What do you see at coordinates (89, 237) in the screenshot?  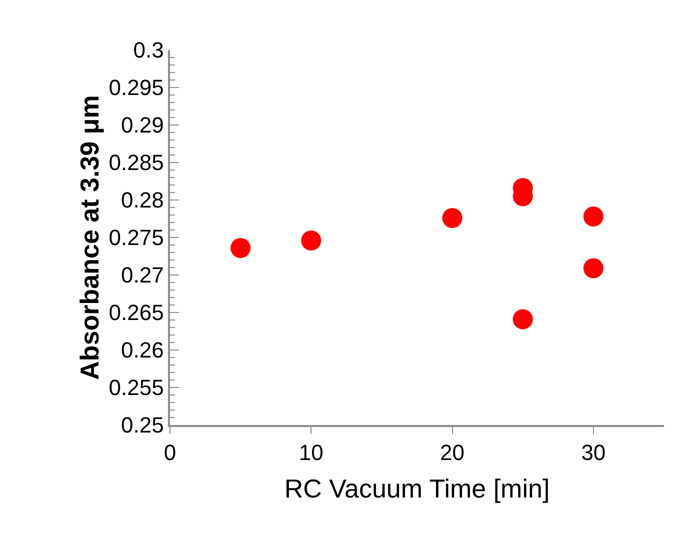 I see `y-axis-title: Absorbance at 3.39 μm` at bounding box center [89, 237].